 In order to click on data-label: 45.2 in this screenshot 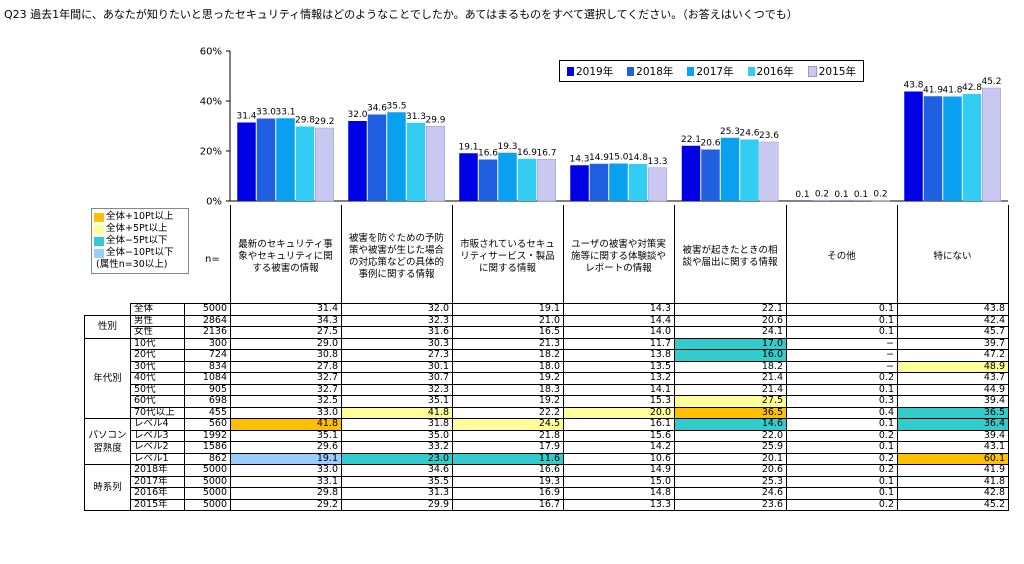, I will do `click(991, 82)`.